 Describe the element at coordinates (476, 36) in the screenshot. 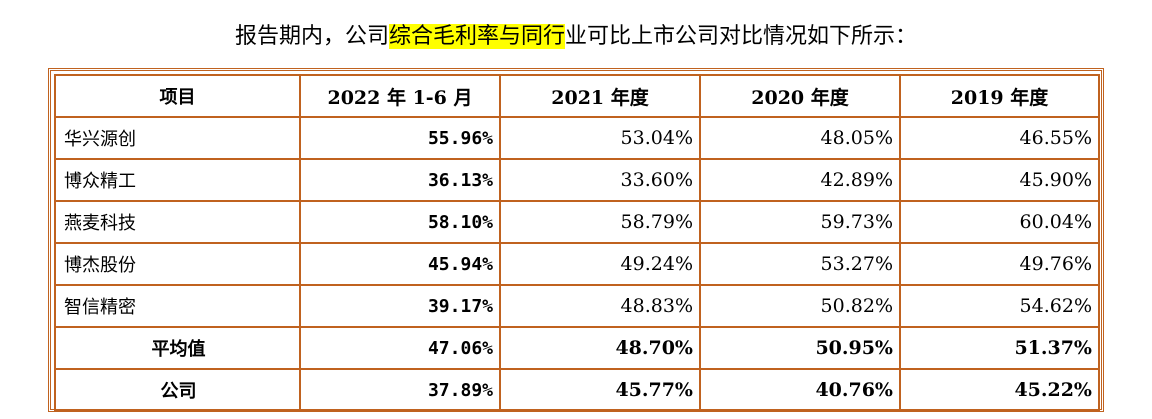

I see `intro-highlight: 综合毛利率与同行` at that location.